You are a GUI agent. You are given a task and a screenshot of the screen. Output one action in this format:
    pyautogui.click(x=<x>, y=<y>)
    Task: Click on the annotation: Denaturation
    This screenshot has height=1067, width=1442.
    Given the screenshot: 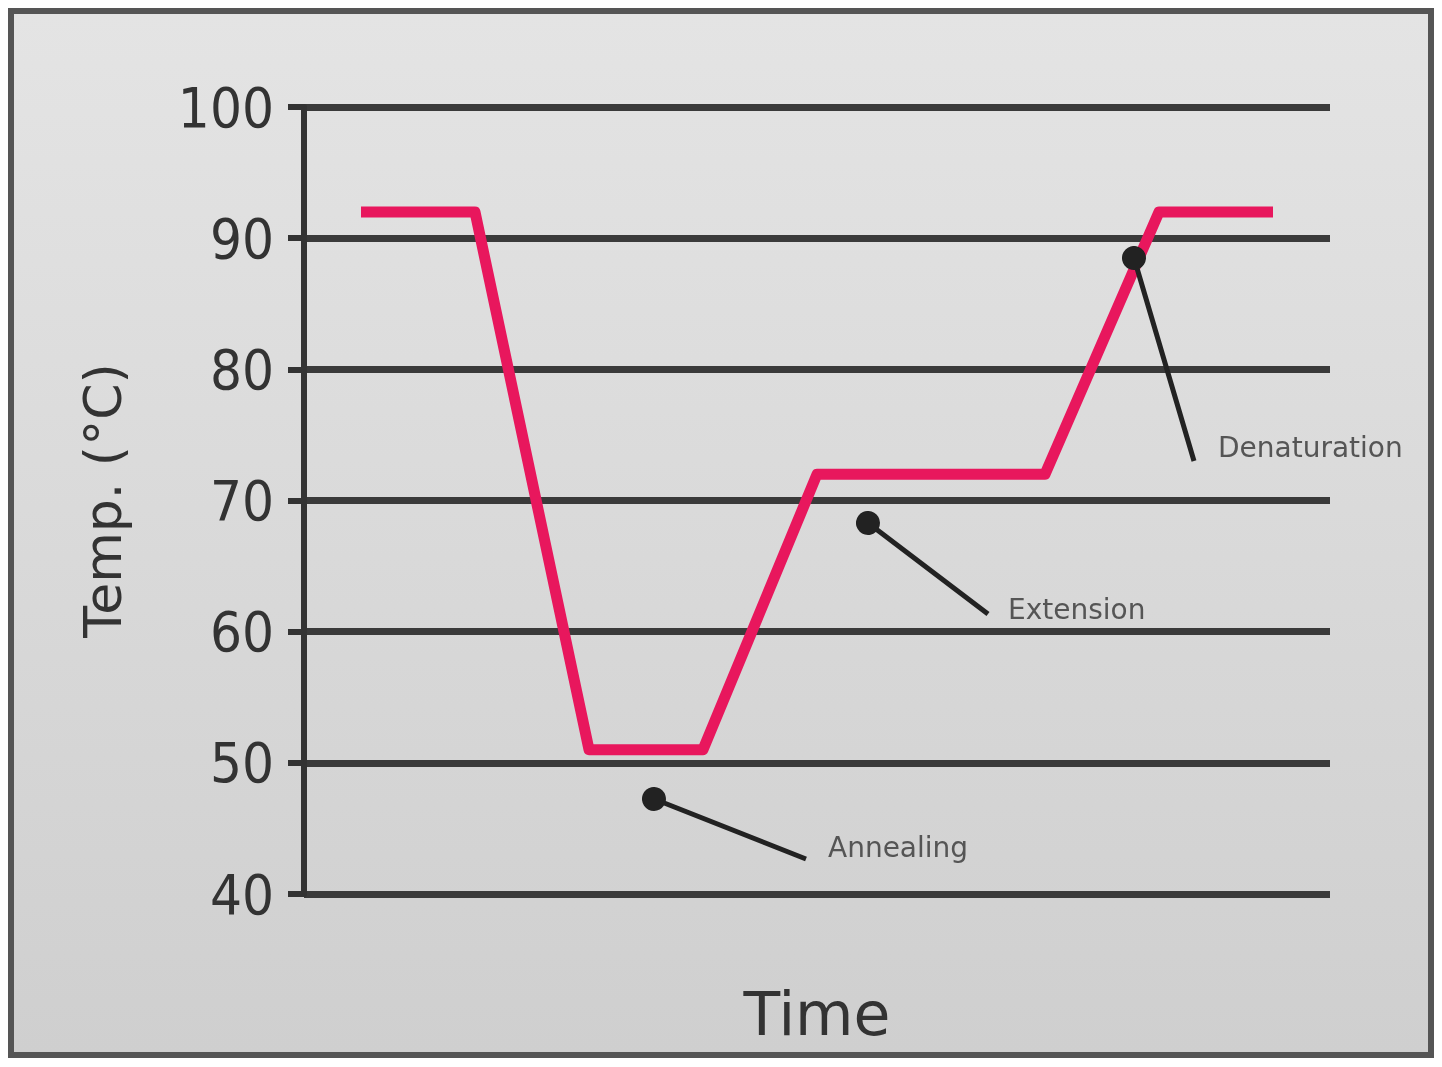 What is the action you would take?
    pyautogui.click(x=1310, y=447)
    